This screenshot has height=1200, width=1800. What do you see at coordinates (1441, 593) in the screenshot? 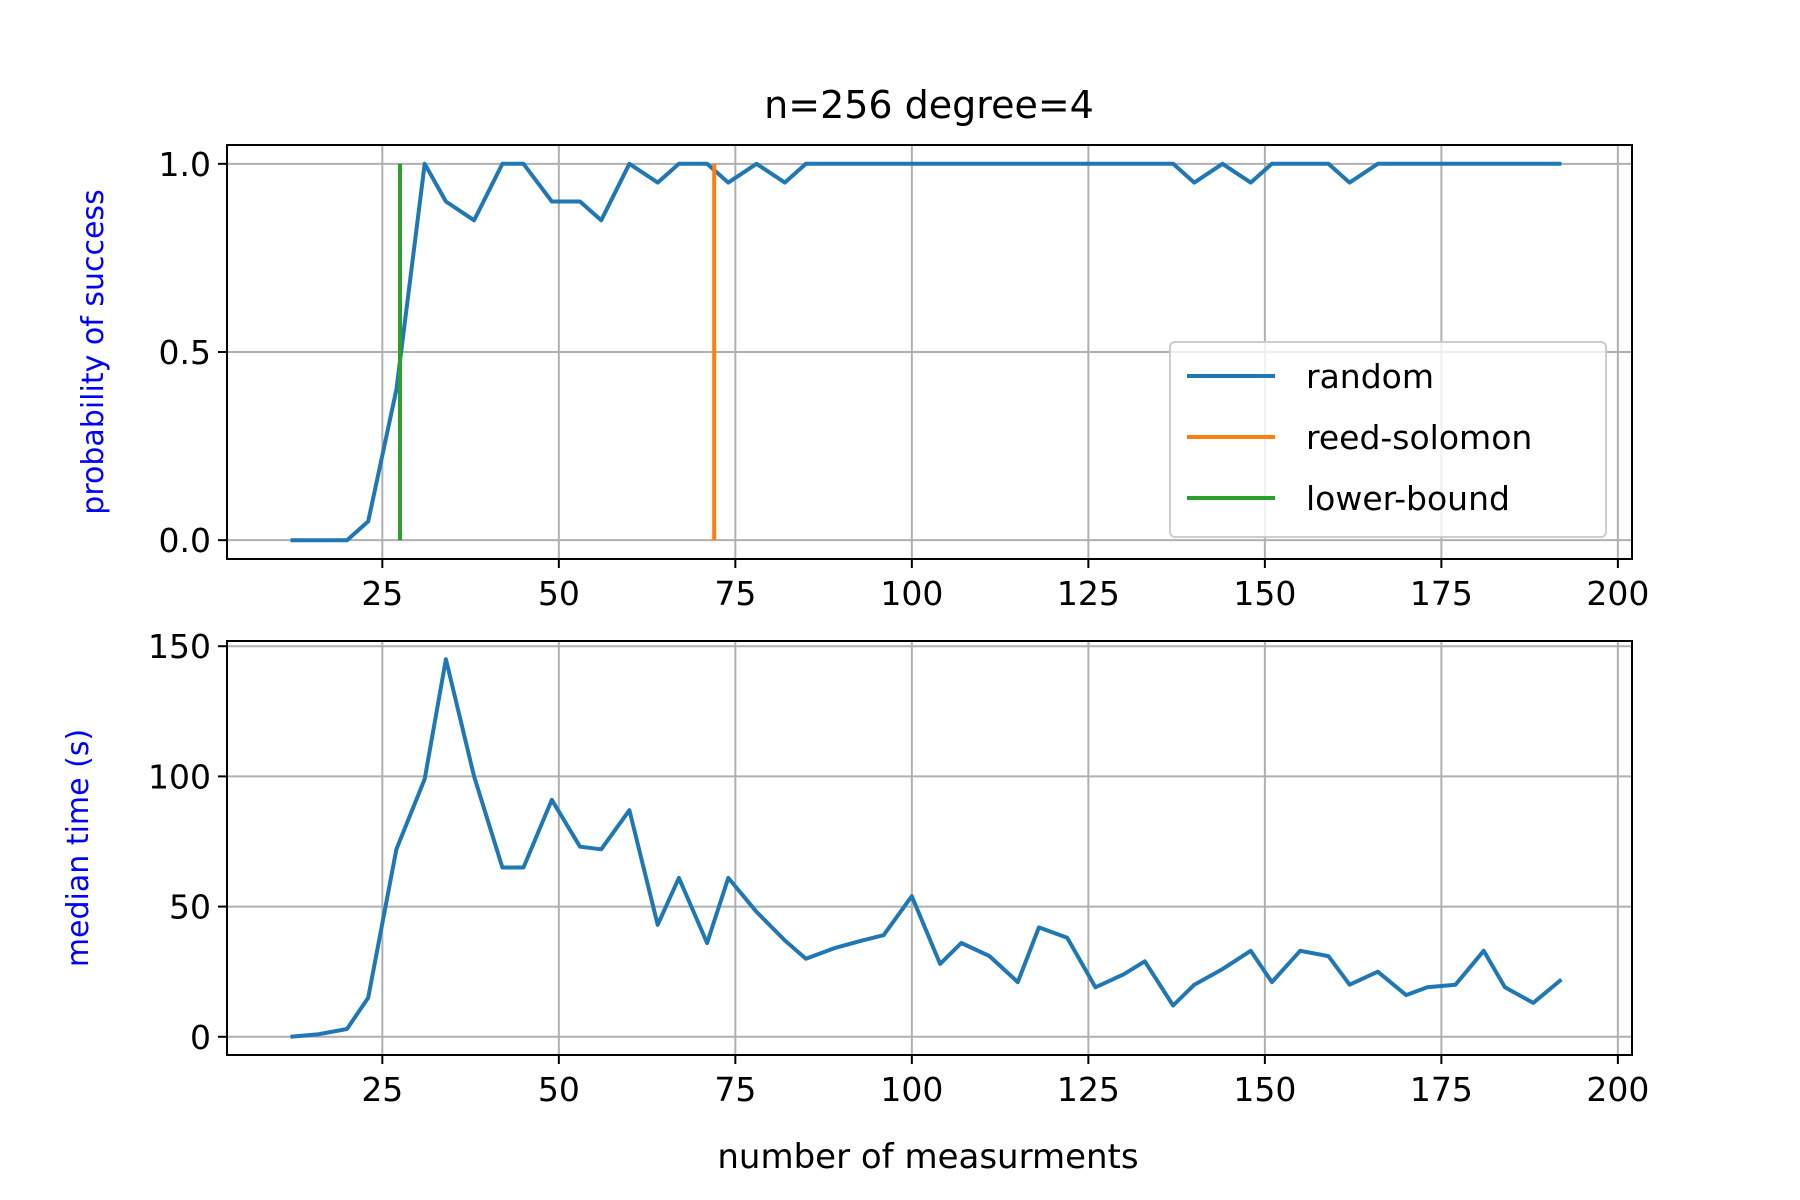
I see `probability-x-tick-label: 175` at bounding box center [1441, 593].